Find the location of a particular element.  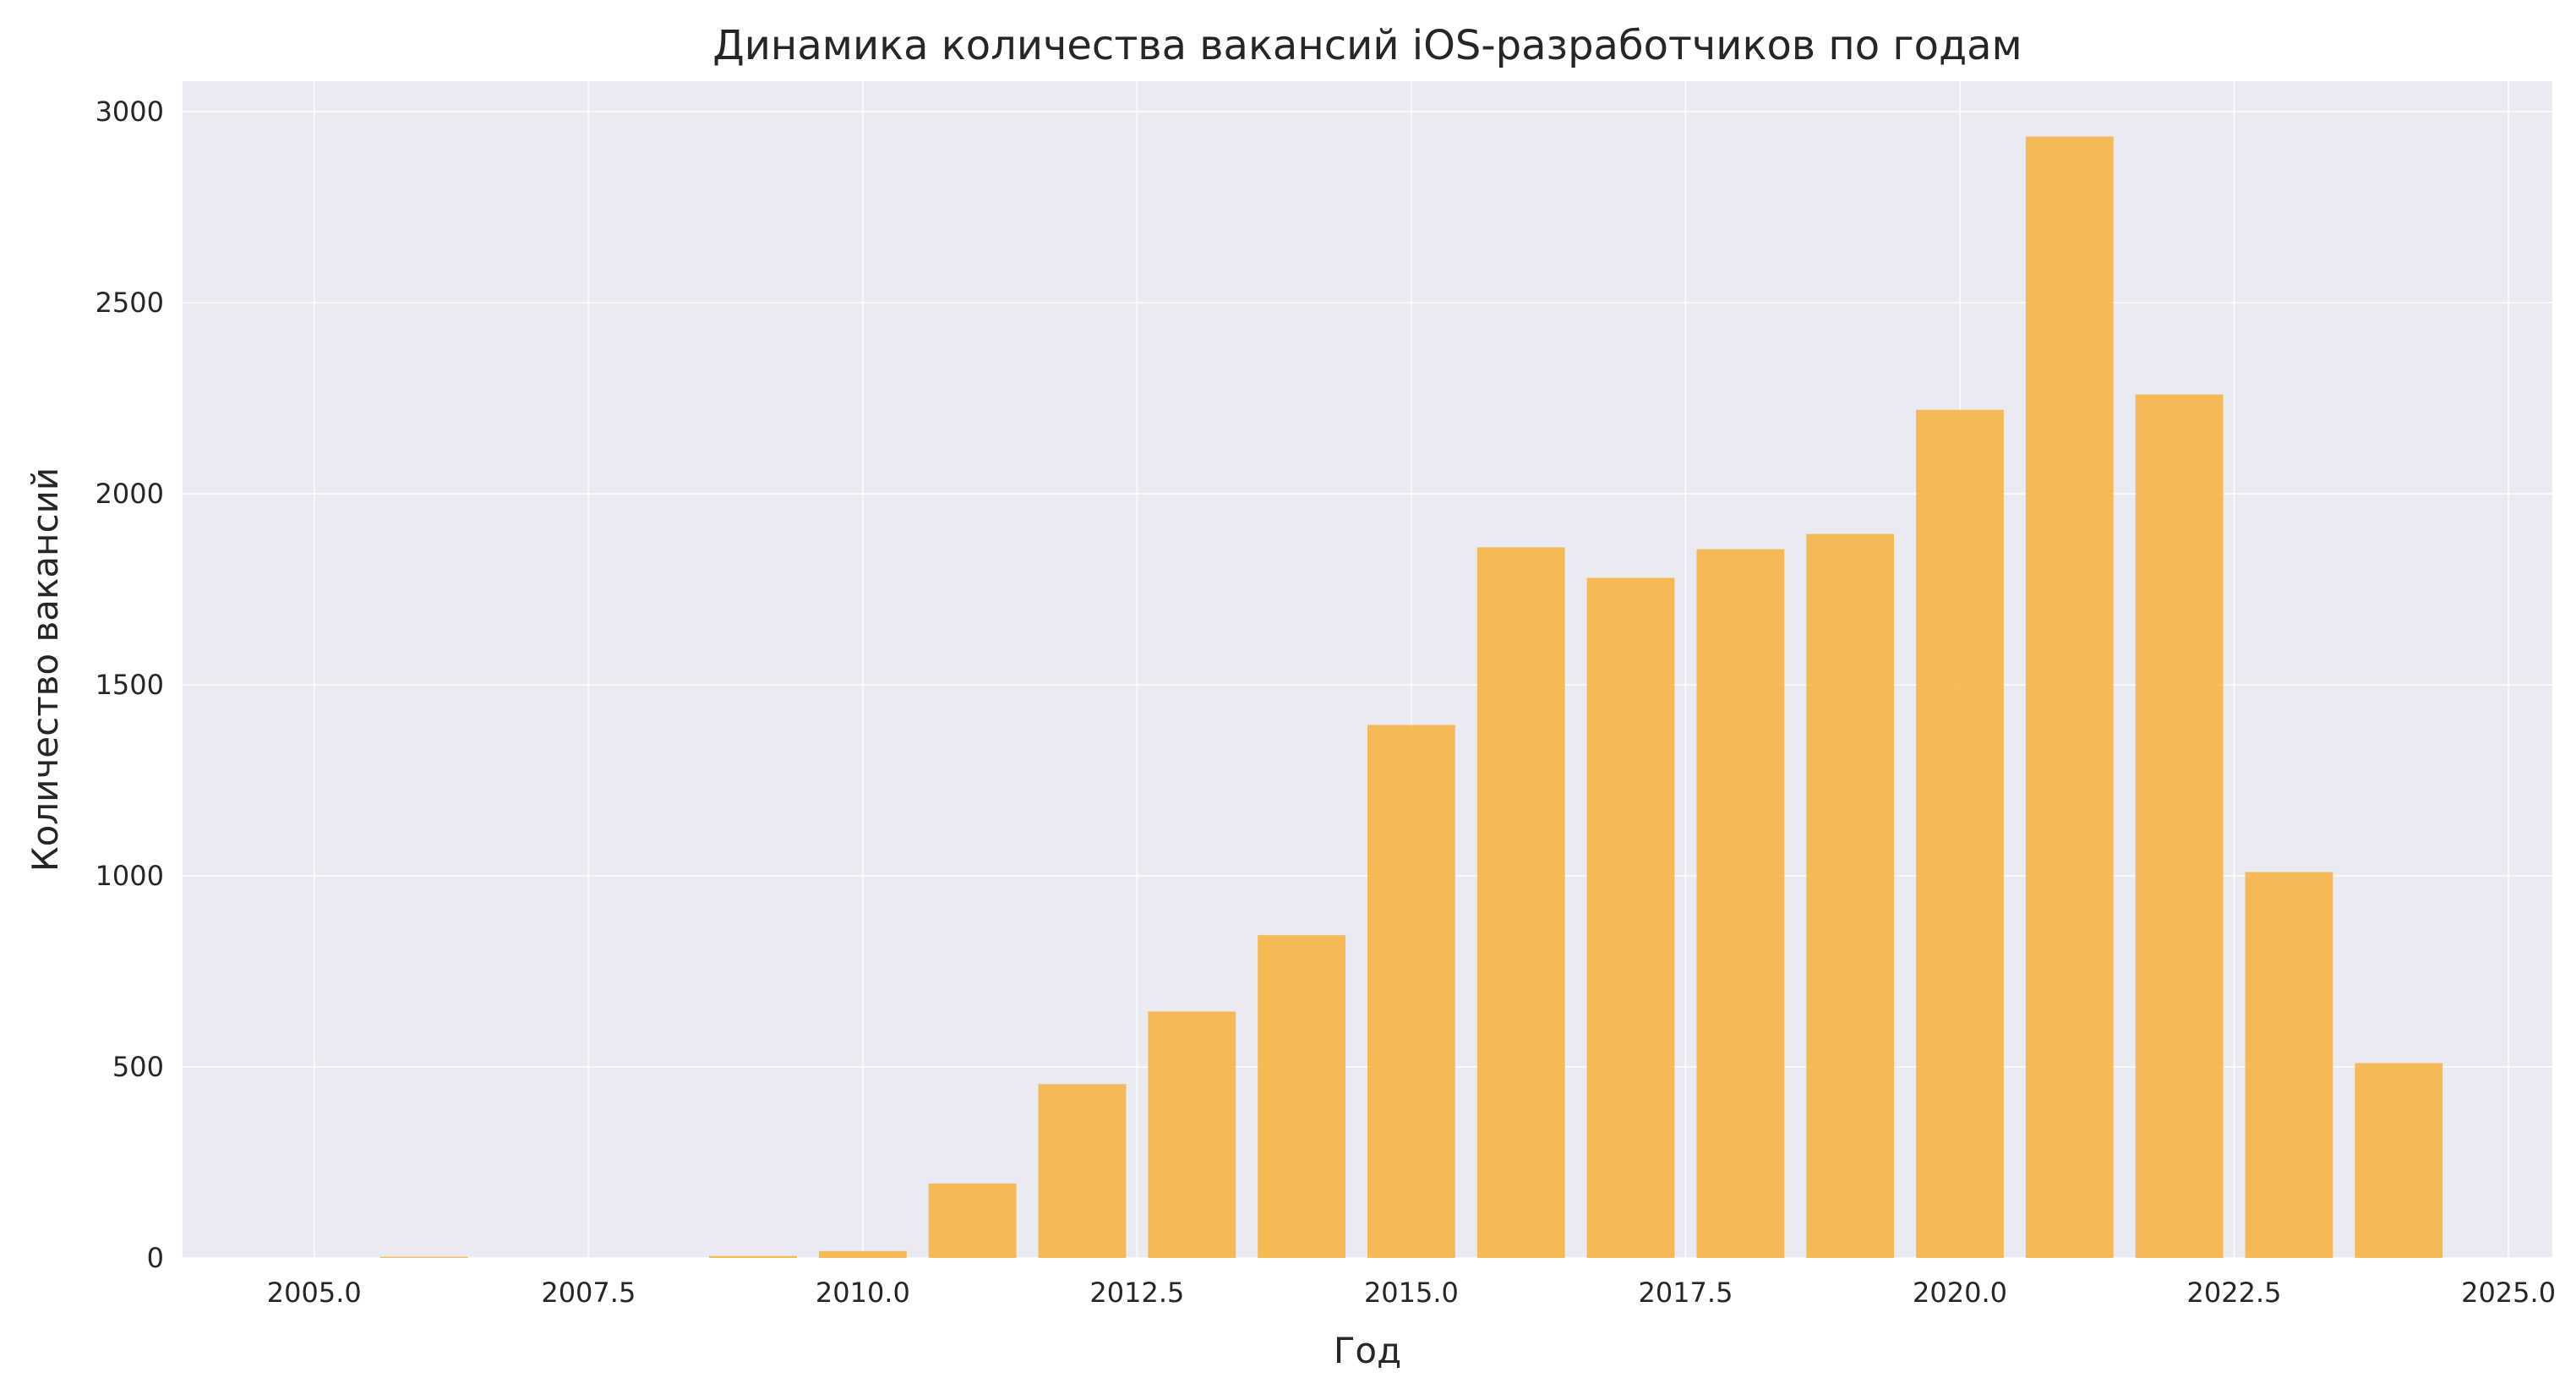

y-tick-label: 2000 is located at coordinates (130, 494).